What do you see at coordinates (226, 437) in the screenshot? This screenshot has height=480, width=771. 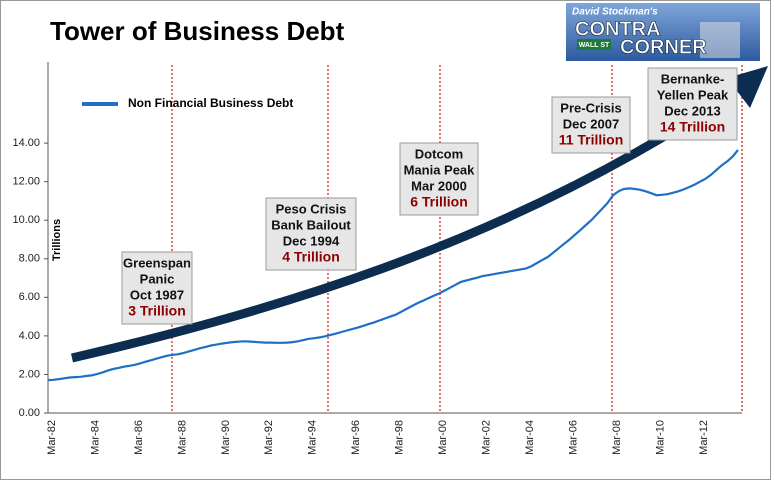 I see `x-tick-label: Mar-90` at bounding box center [226, 437].